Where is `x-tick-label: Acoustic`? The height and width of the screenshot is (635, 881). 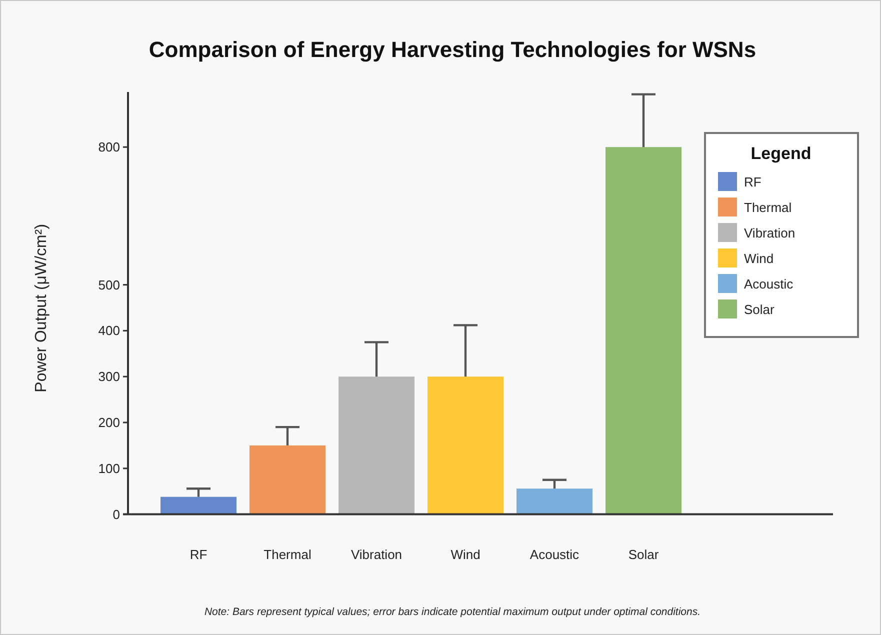
x-tick-label: Acoustic is located at coordinates (555, 554).